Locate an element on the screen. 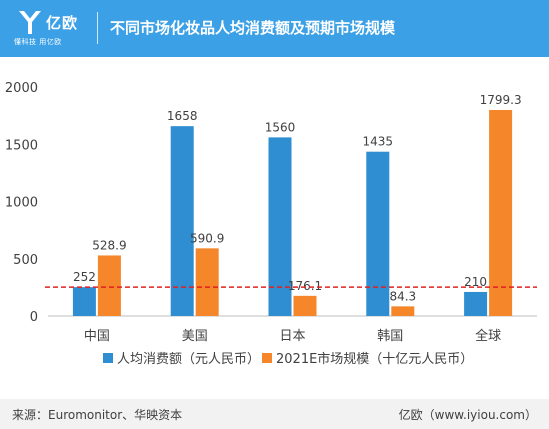 Image resolution: width=549 pixels, height=429 pixels. y-tick-label: 0 is located at coordinates (34, 317).